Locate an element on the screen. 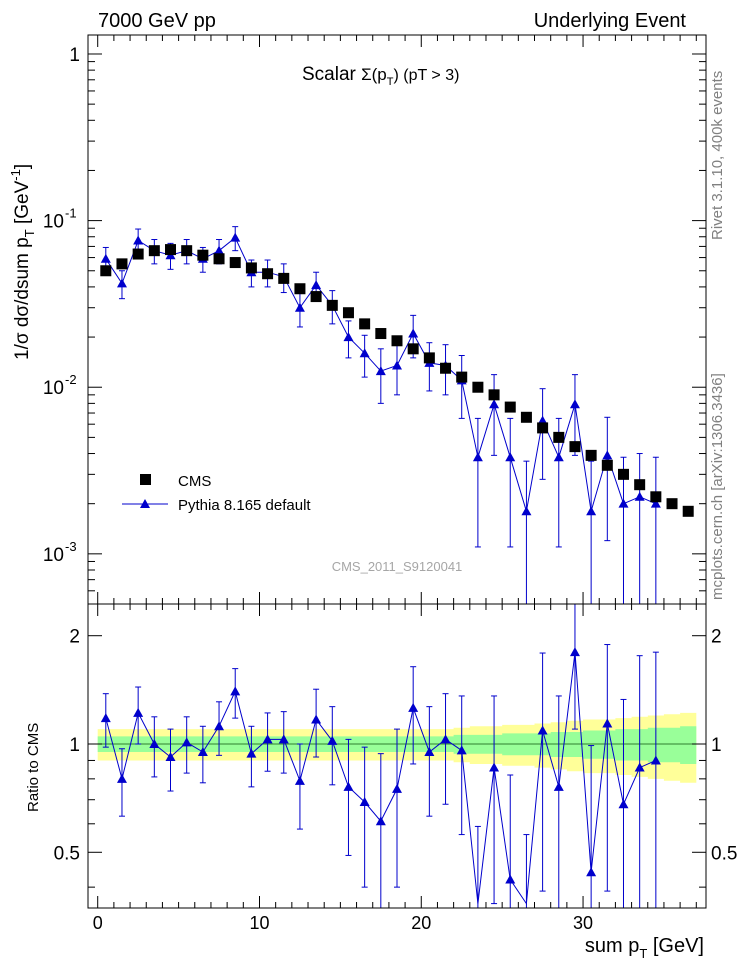  plot-title: Scalar Σ(pT) (pT > 3) is located at coordinates (380, 76).